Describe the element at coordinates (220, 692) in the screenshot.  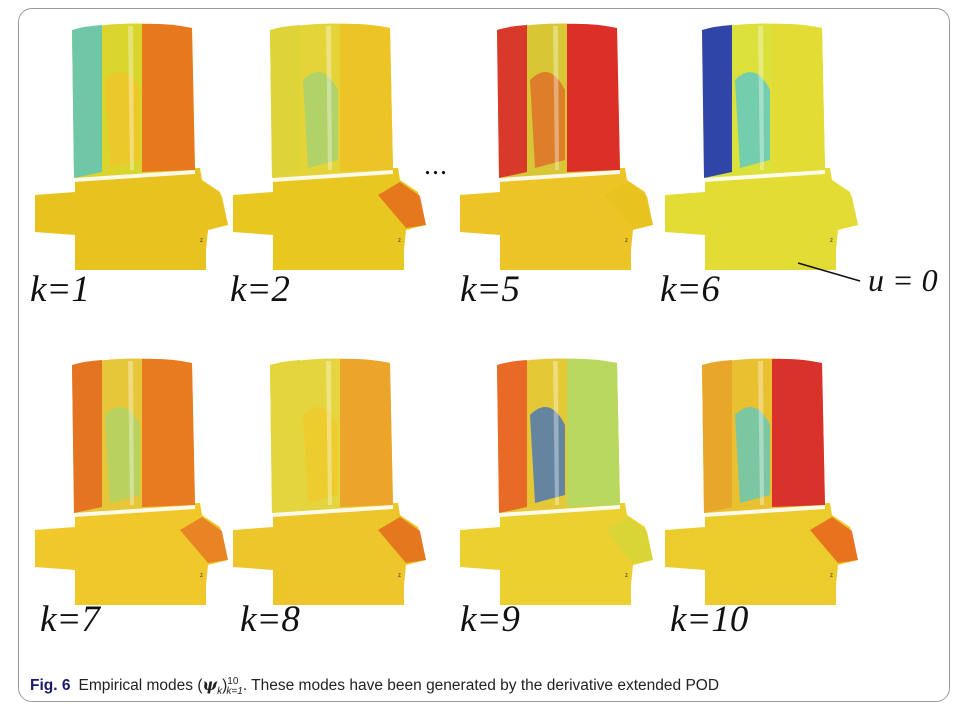
I see `caption-k-sub: k` at that location.